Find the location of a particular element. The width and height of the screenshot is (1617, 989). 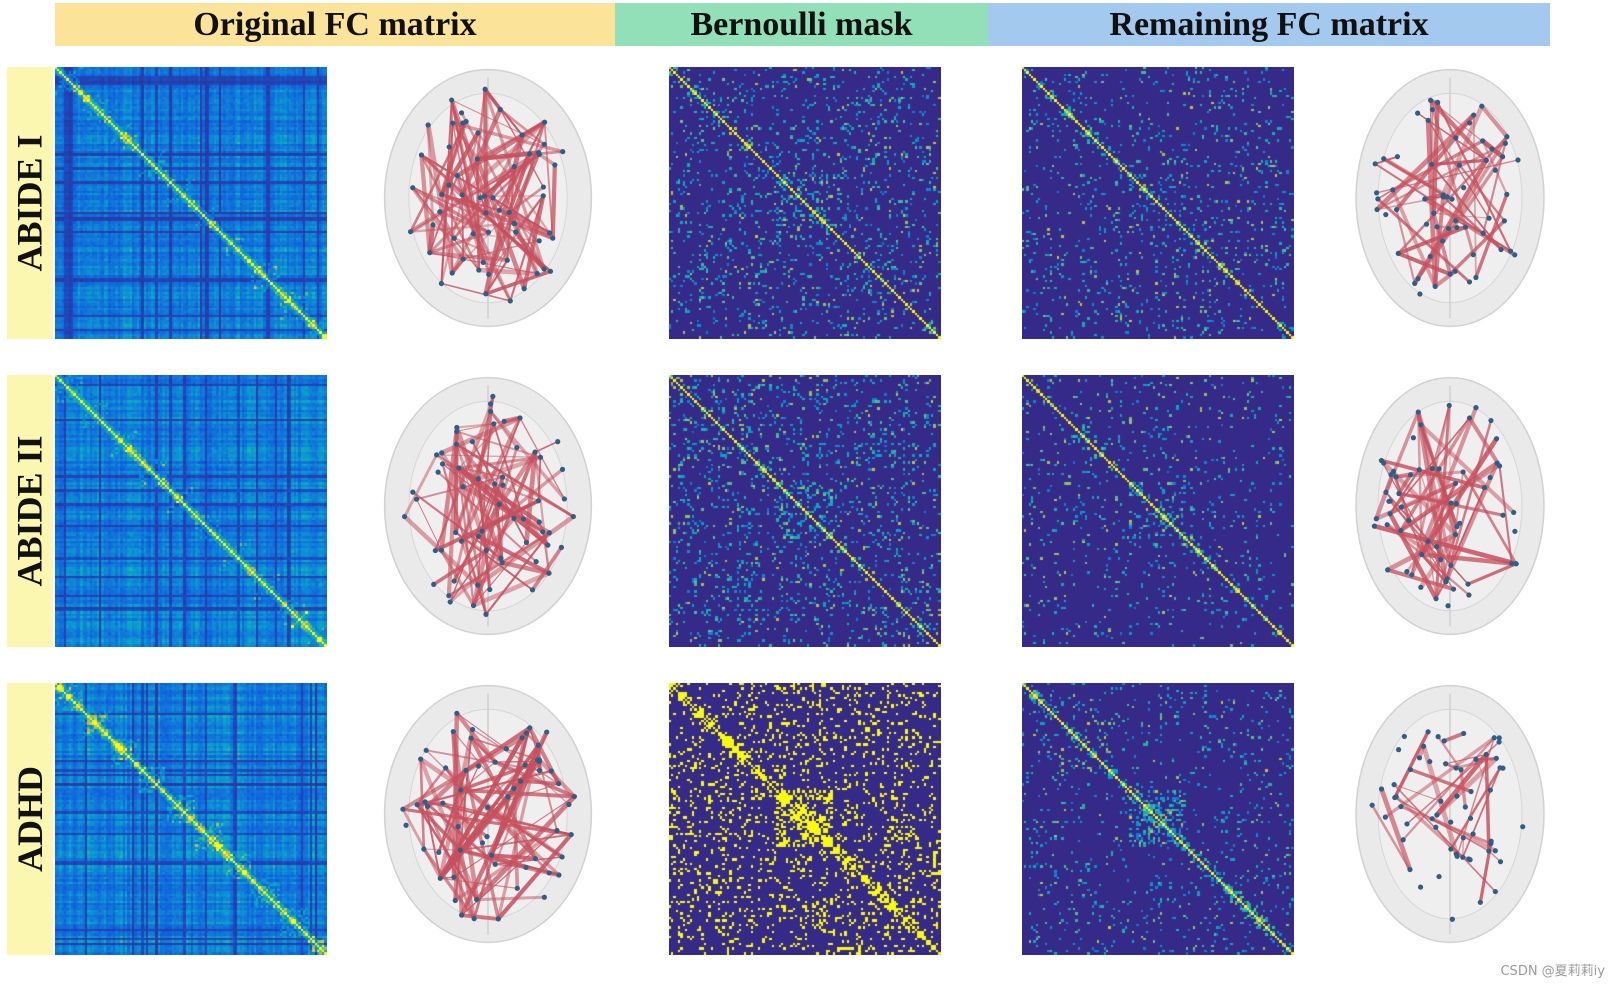

row-label-abide-2: ABIDE II is located at coordinates (30, 511).